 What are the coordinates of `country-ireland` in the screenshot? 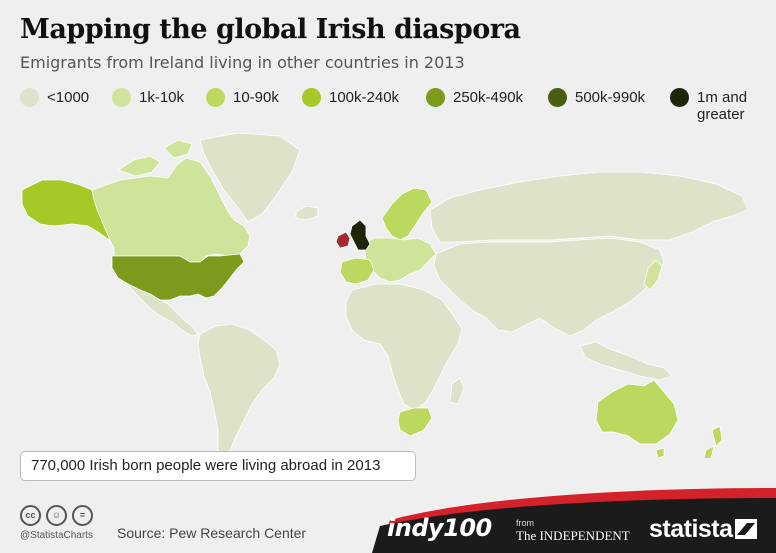 It's located at (343, 240).